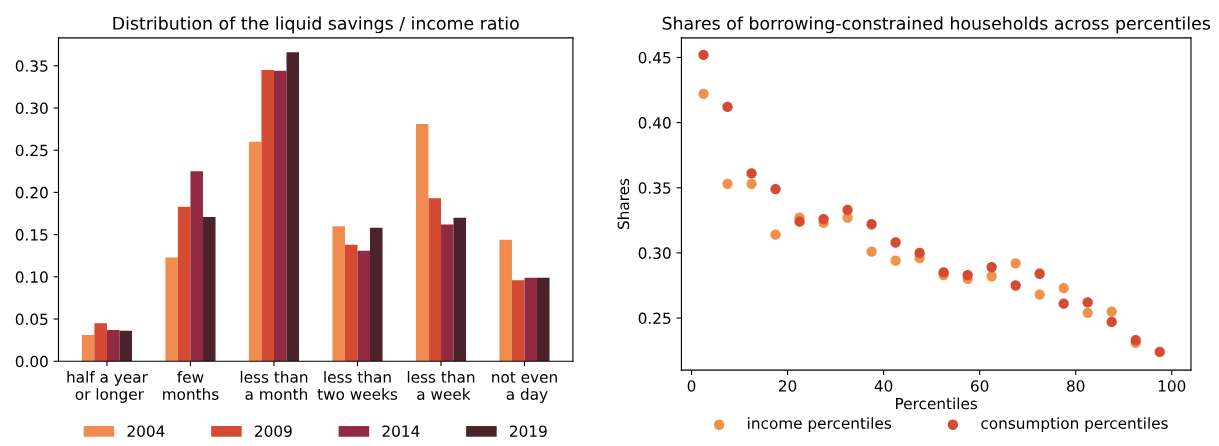 This screenshot has height=446, width=1219. Describe the element at coordinates (107, 386) in the screenshot. I see `x-tick-label: half a year or longer` at that location.